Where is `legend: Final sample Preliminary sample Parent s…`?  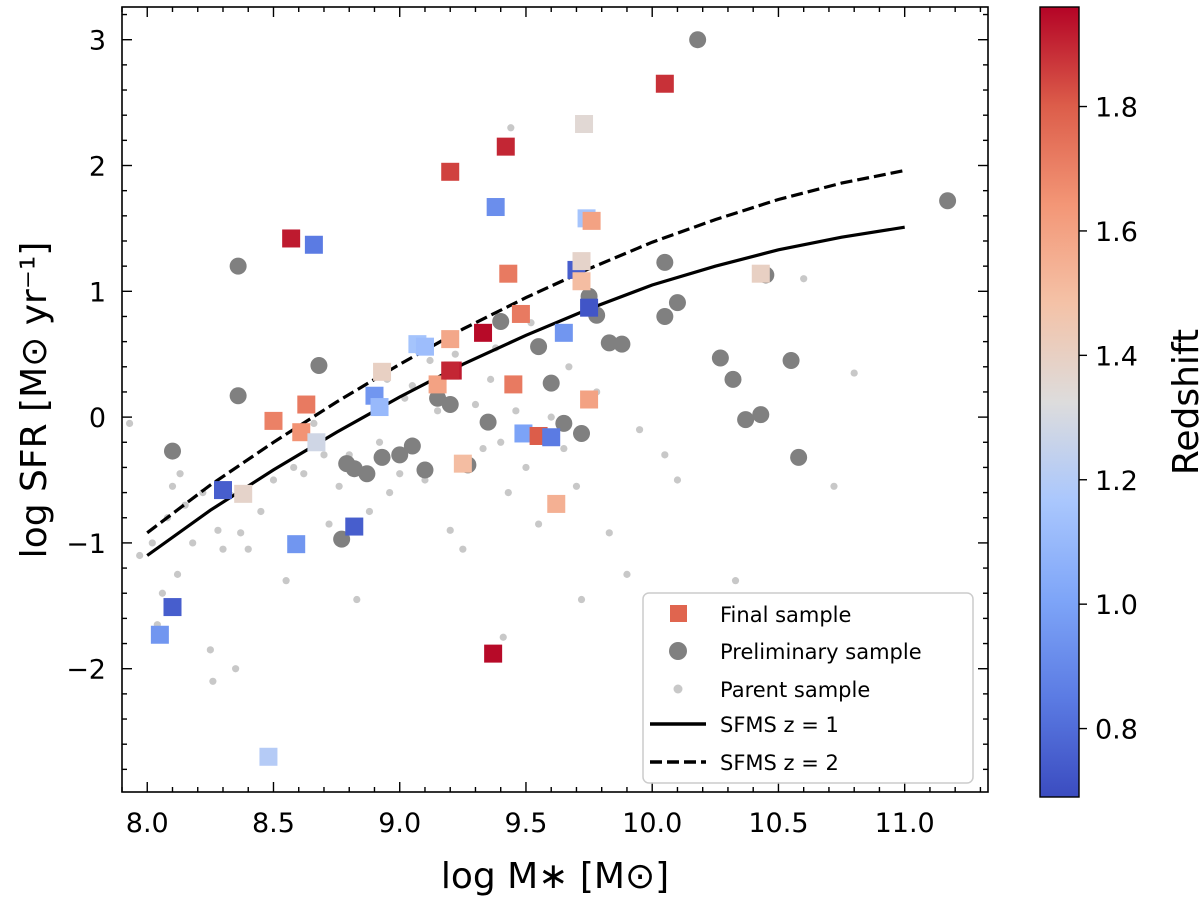 legend: Final sample Preliminary sample Parent s… is located at coordinates (808, 688).